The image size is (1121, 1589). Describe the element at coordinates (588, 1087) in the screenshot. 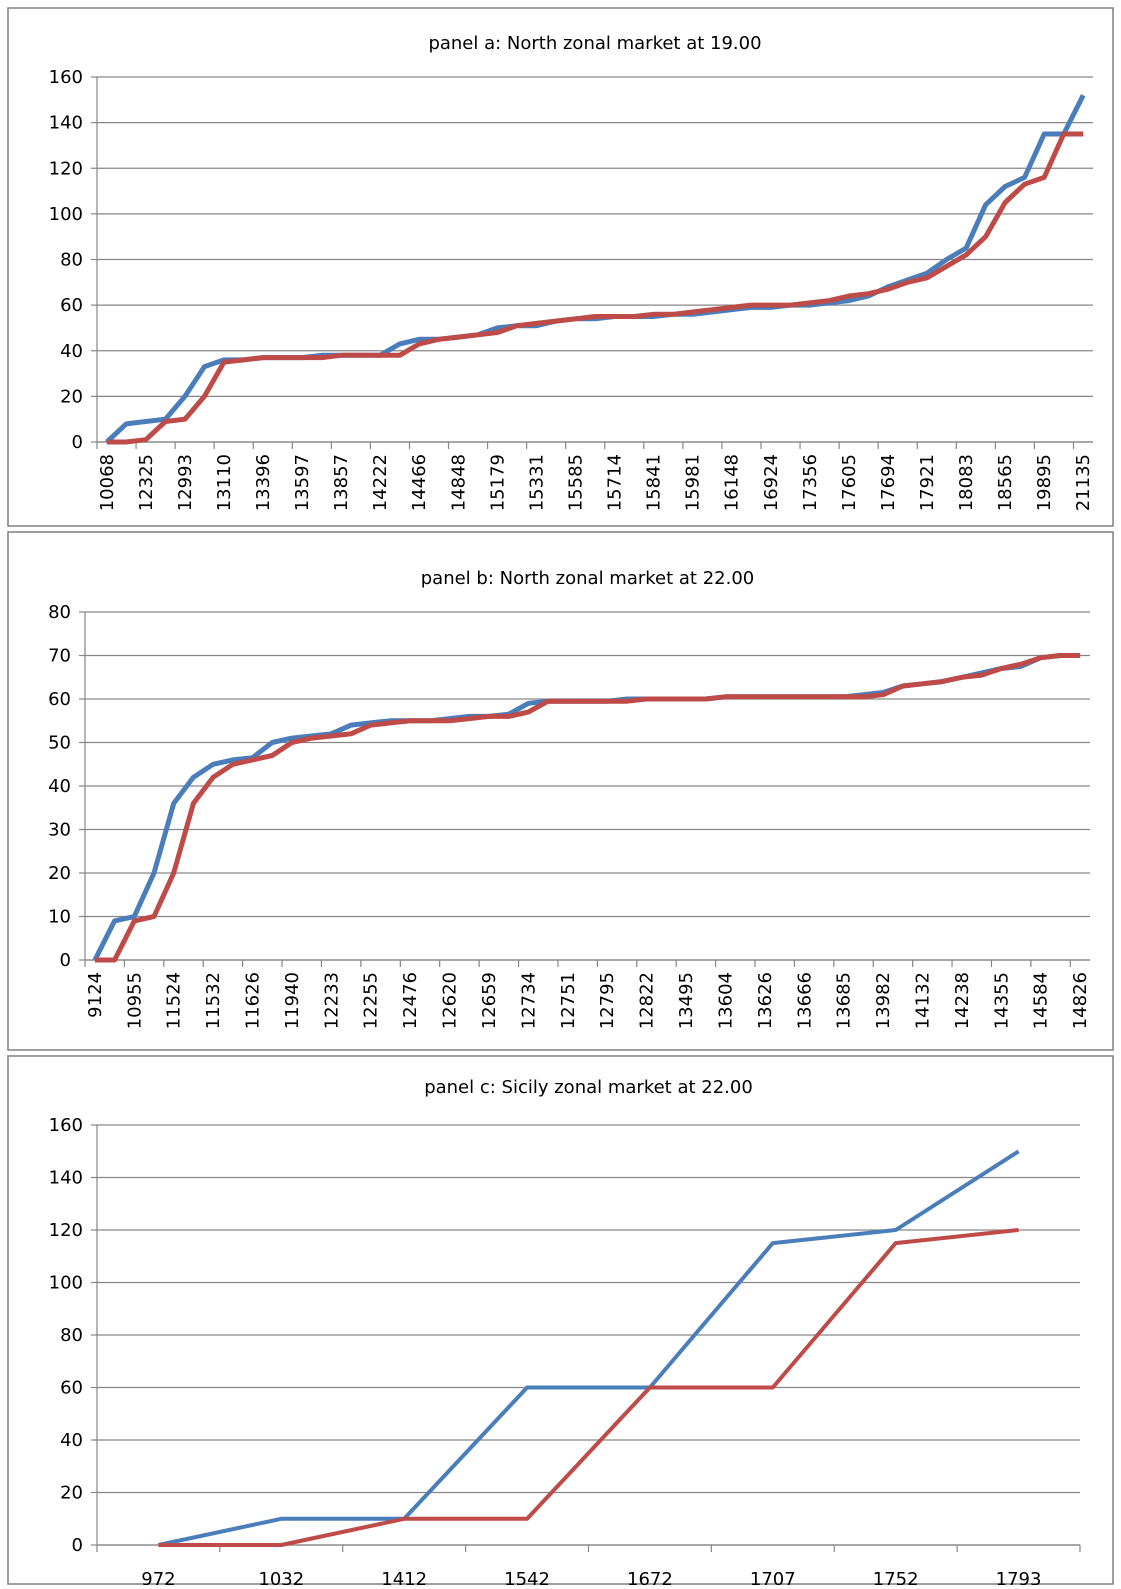

I see `chart-title: panel c: Sicily zonal market at 22.00` at that location.